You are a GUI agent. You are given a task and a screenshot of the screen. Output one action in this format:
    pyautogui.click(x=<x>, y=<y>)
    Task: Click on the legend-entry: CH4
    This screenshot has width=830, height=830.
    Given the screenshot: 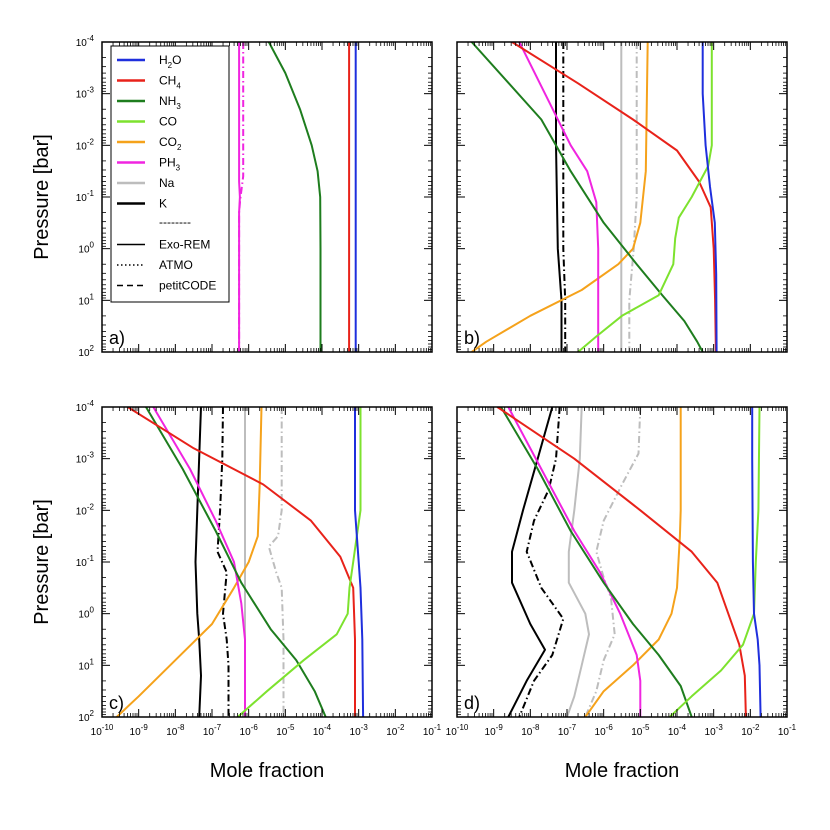 What is the action you would take?
    pyautogui.click(x=170, y=82)
    